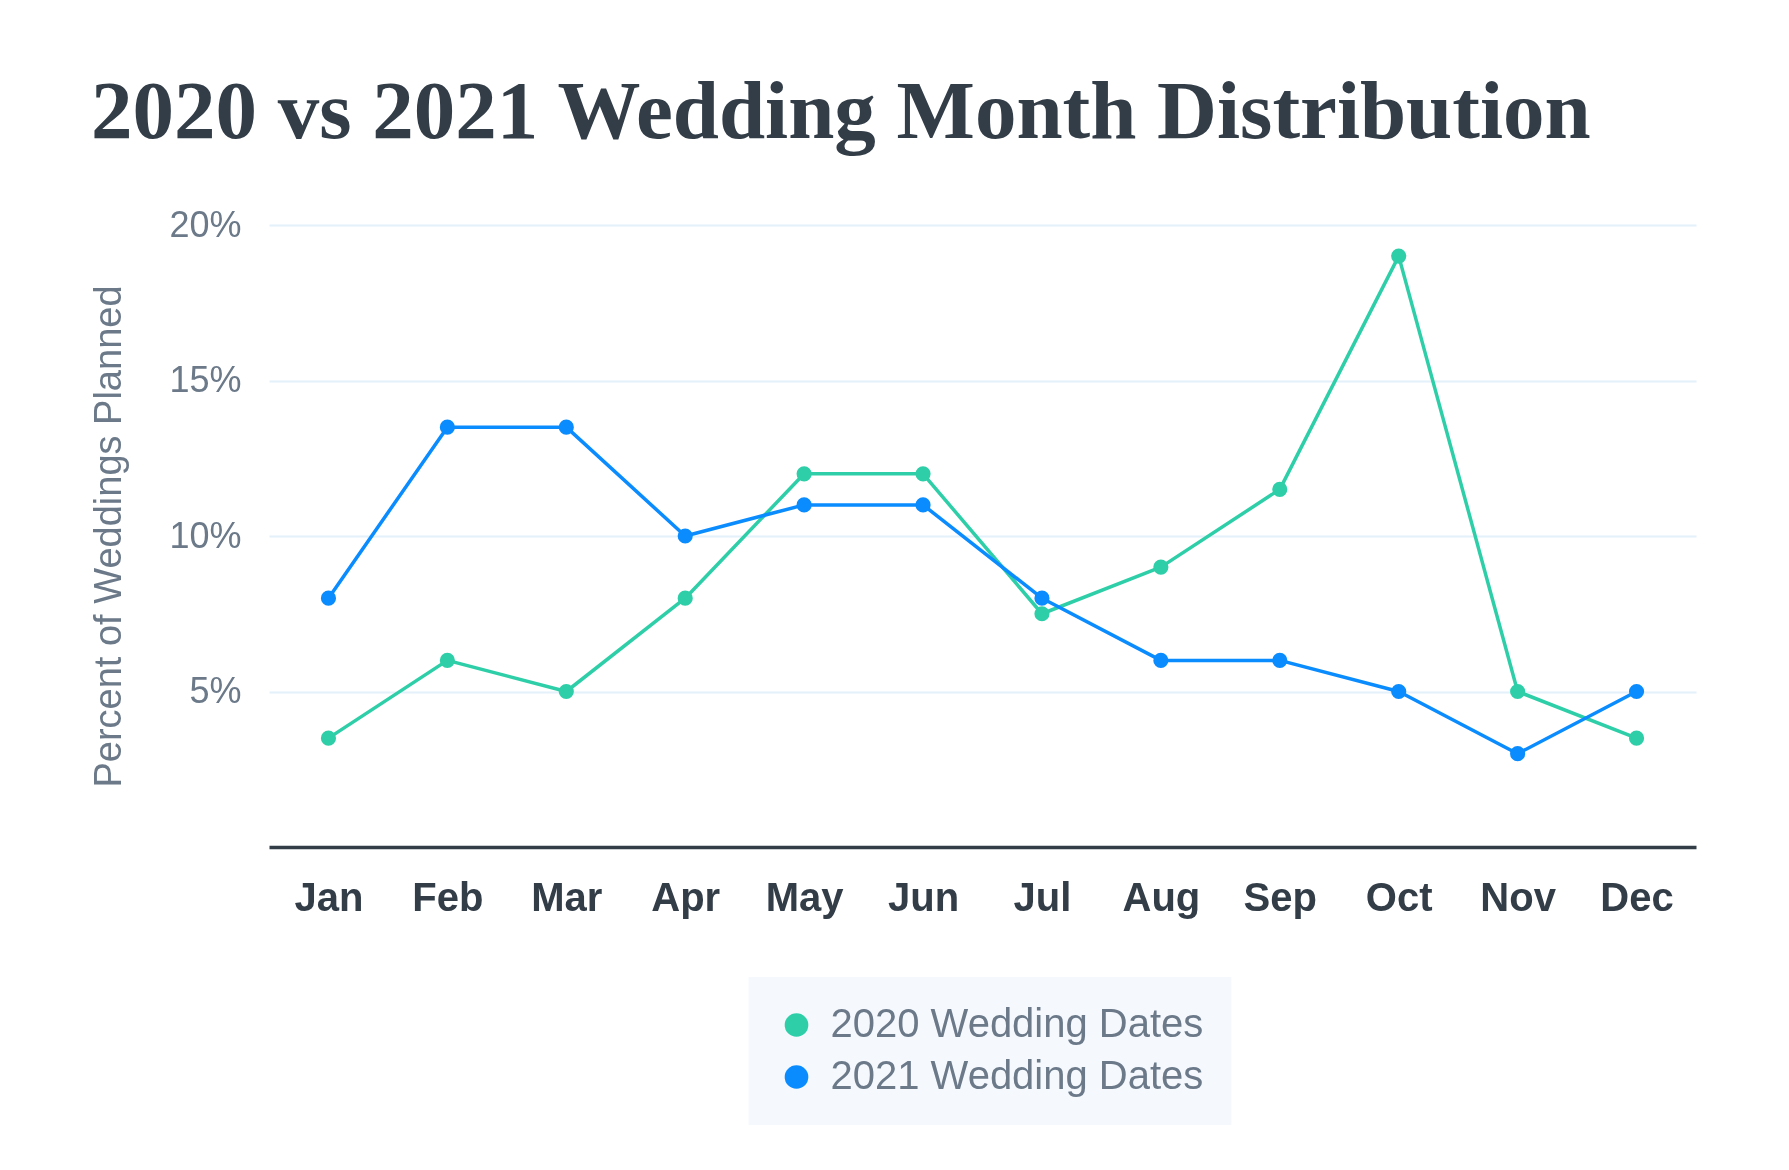 Image resolution: width=1789 pixels, height=1170 pixels. I want to click on x-tick-label: Dec, so click(1637, 896).